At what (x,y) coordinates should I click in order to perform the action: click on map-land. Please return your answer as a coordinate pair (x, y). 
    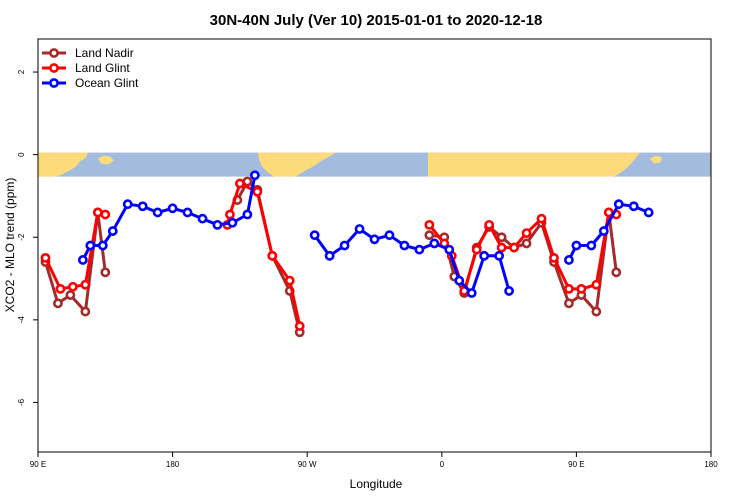
    Looking at the image, I should click on (374, 165).